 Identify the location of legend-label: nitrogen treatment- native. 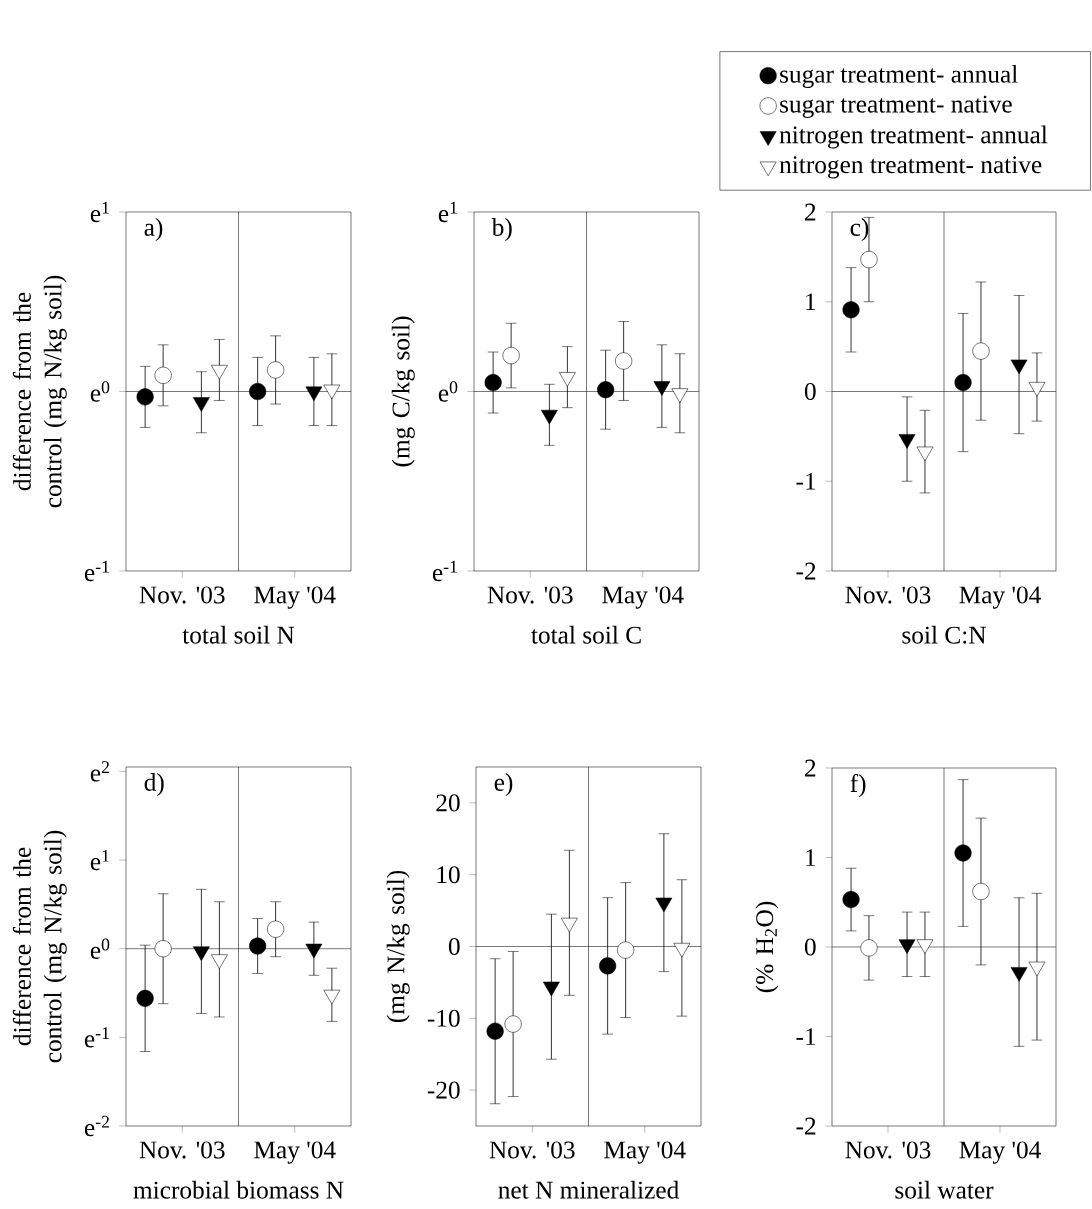
(910, 167).